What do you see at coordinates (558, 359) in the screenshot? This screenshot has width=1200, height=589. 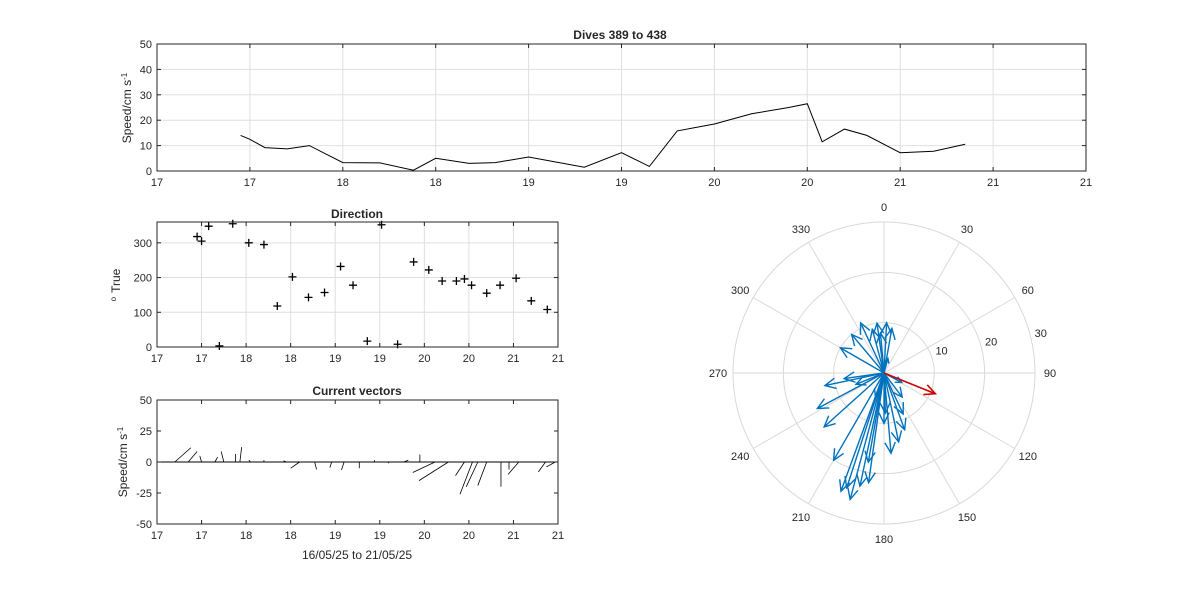 I see `direction-xtick-label-9: 21` at bounding box center [558, 359].